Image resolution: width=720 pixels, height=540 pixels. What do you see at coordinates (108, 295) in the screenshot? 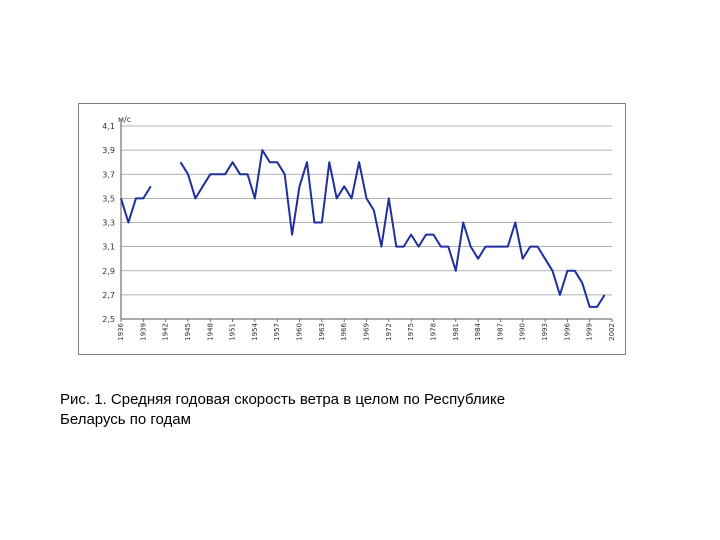
I see `y-tick-label: 2,7` at bounding box center [108, 295].